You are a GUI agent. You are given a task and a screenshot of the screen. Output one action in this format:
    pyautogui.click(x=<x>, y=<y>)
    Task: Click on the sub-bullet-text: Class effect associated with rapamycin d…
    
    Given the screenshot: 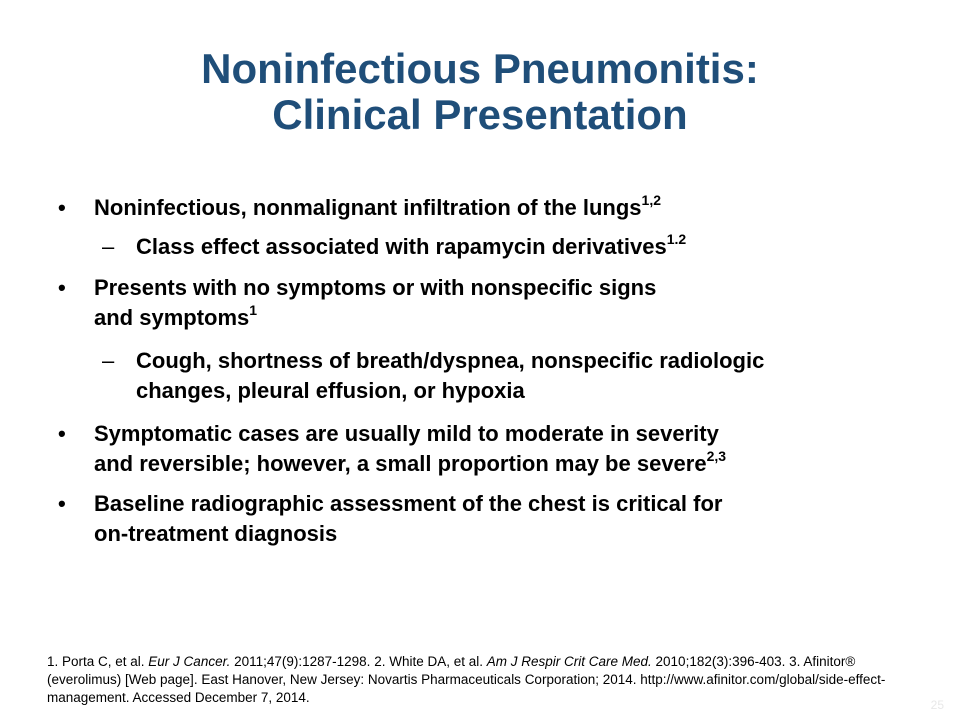 What is the action you would take?
    pyautogui.click(x=401, y=246)
    